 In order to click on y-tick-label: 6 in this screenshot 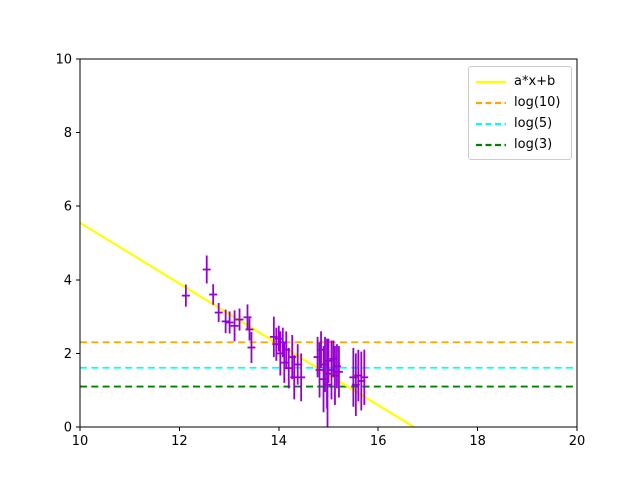, I will do `click(68, 207)`.